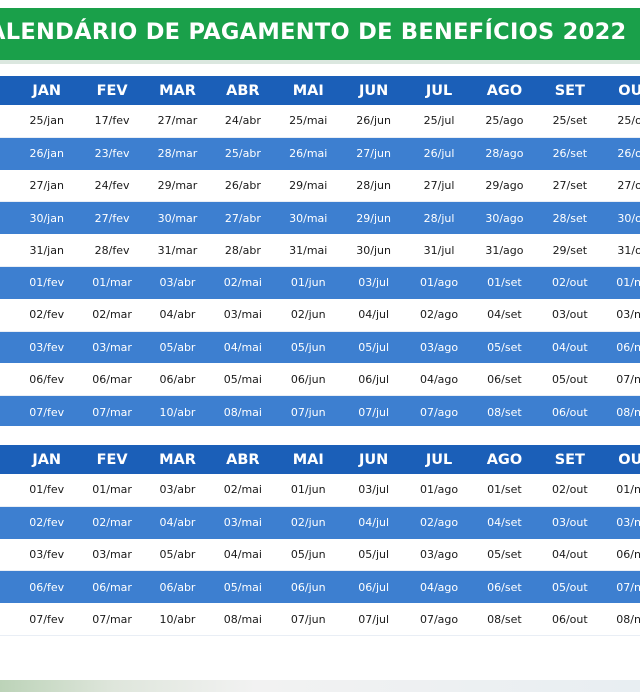 The image size is (640, 692). I want to click on column-header-month: MAI, so click(308, 459).